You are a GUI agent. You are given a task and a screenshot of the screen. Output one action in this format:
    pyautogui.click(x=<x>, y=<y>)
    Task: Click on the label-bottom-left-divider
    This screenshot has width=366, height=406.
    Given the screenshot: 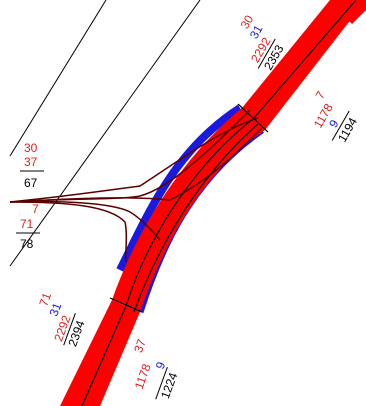 What is the action you would take?
    pyautogui.click(x=69, y=329)
    